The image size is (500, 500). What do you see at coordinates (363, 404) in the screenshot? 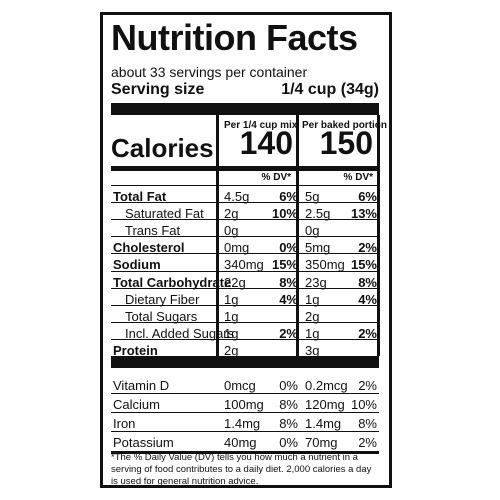
I see `dv-baked: 10%` at bounding box center [363, 404].